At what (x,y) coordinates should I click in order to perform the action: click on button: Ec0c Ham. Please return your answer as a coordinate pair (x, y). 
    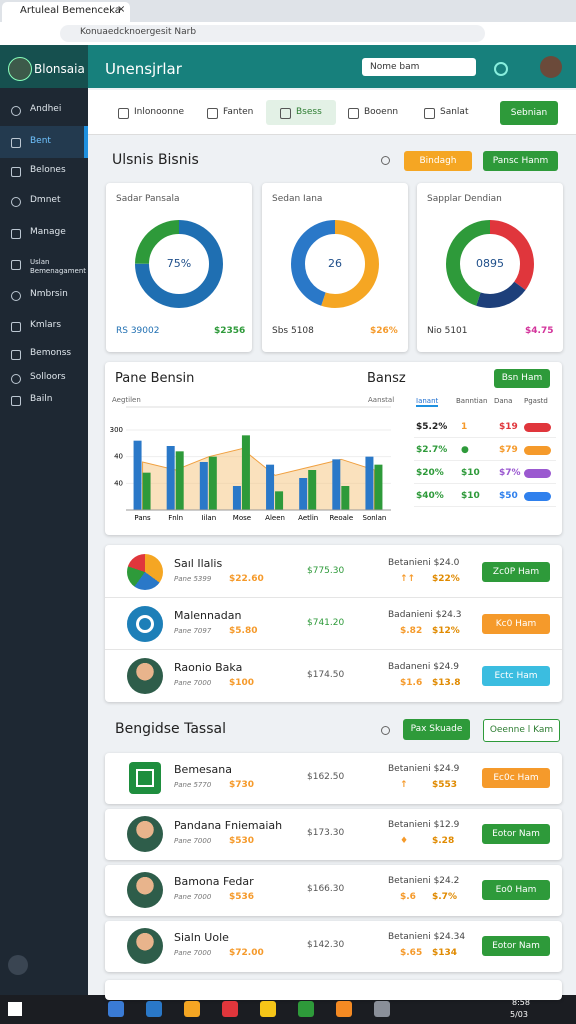
    Looking at the image, I should click on (516, 778).